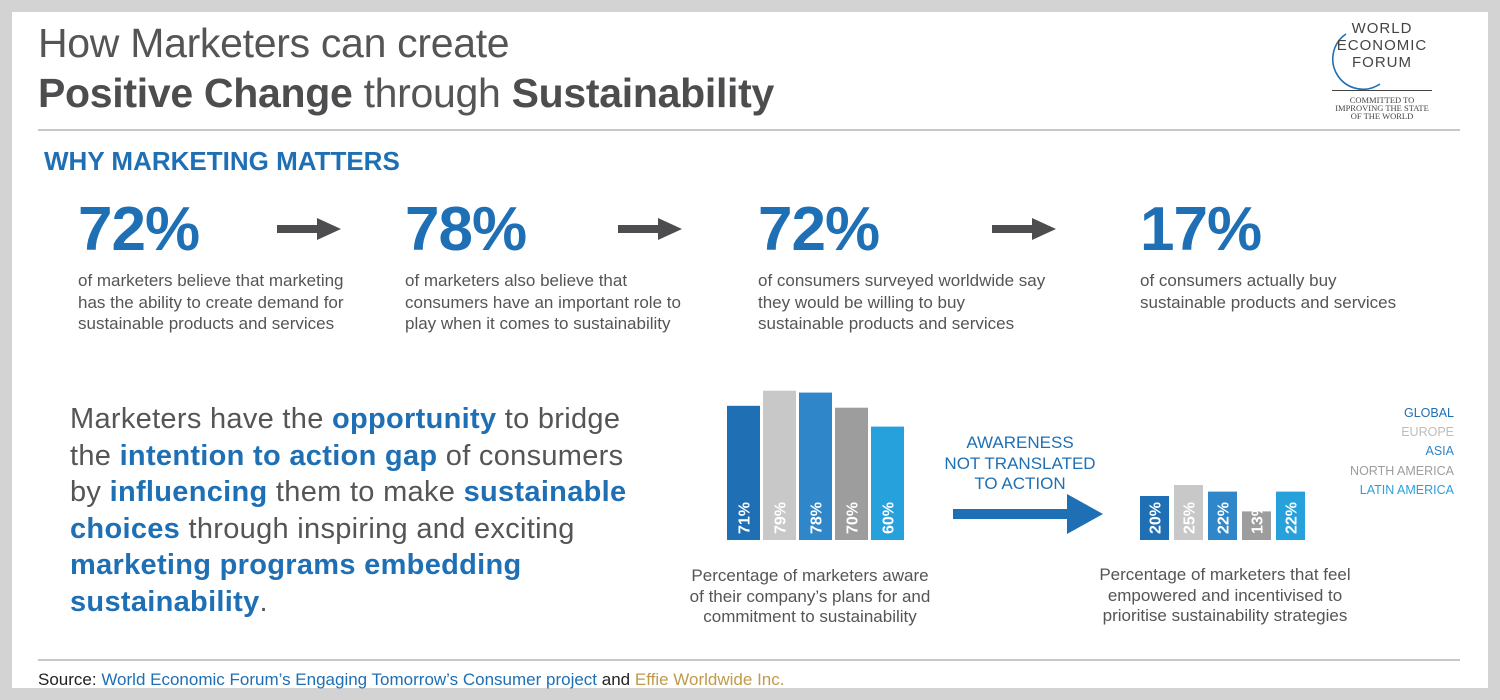  What do you see at coordinates (887, 483) in the screenshot?
I see `awareness-bar-latin-america` at bounding box center [887, 483].